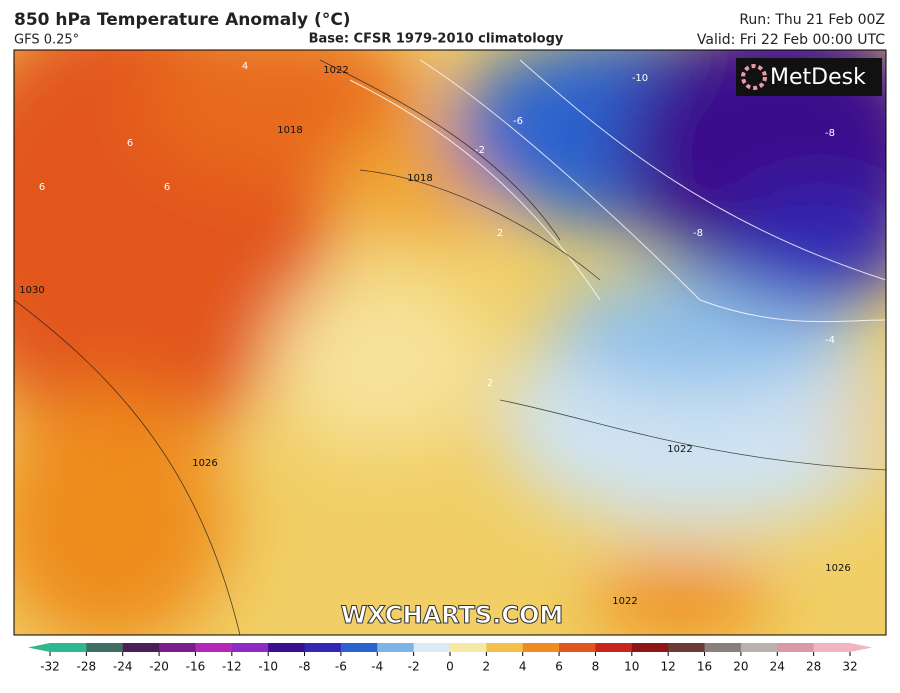  I want to click on colorbar-tick-label: 28, so click(813, 667).